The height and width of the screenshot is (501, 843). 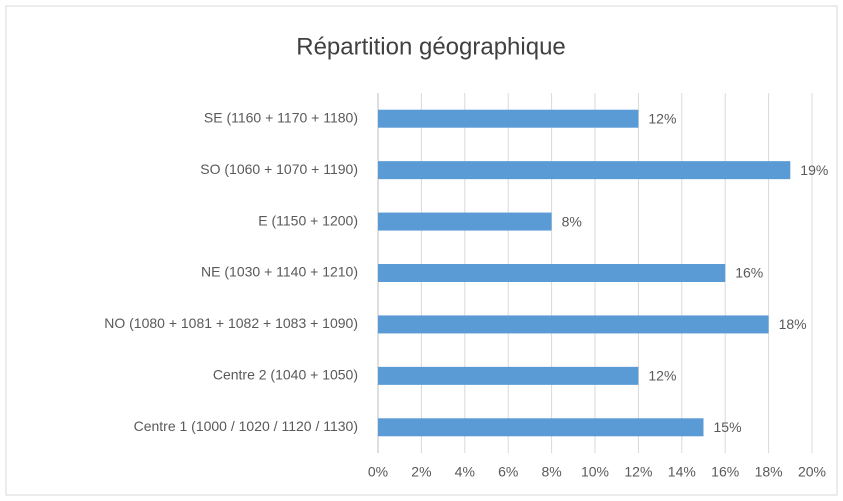 I want to click on y-tick-label: NE (1030 + 1140 + 1210), so click(x=279, y=272).